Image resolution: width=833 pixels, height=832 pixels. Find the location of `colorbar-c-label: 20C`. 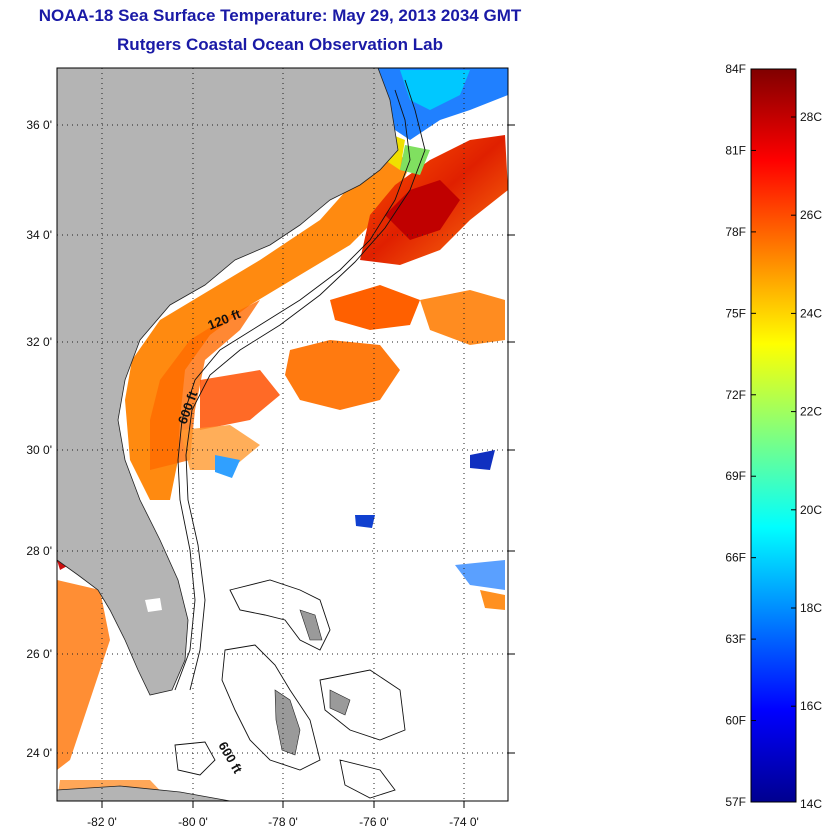

colorbar-c-label: 20C is located at coordinates (811, 510).